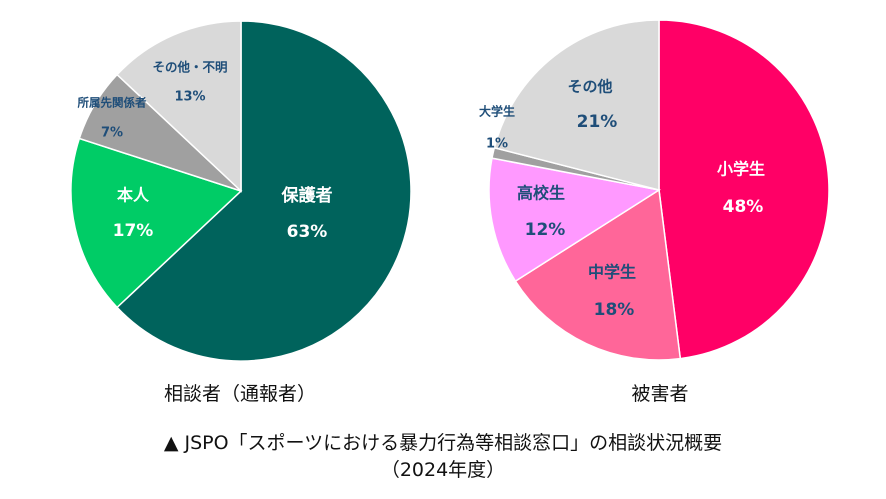  What do you see at coordinates (179, 106) in the screenshot?
I see `pie-slice-other-unknown` at bounding box center [179, 106].